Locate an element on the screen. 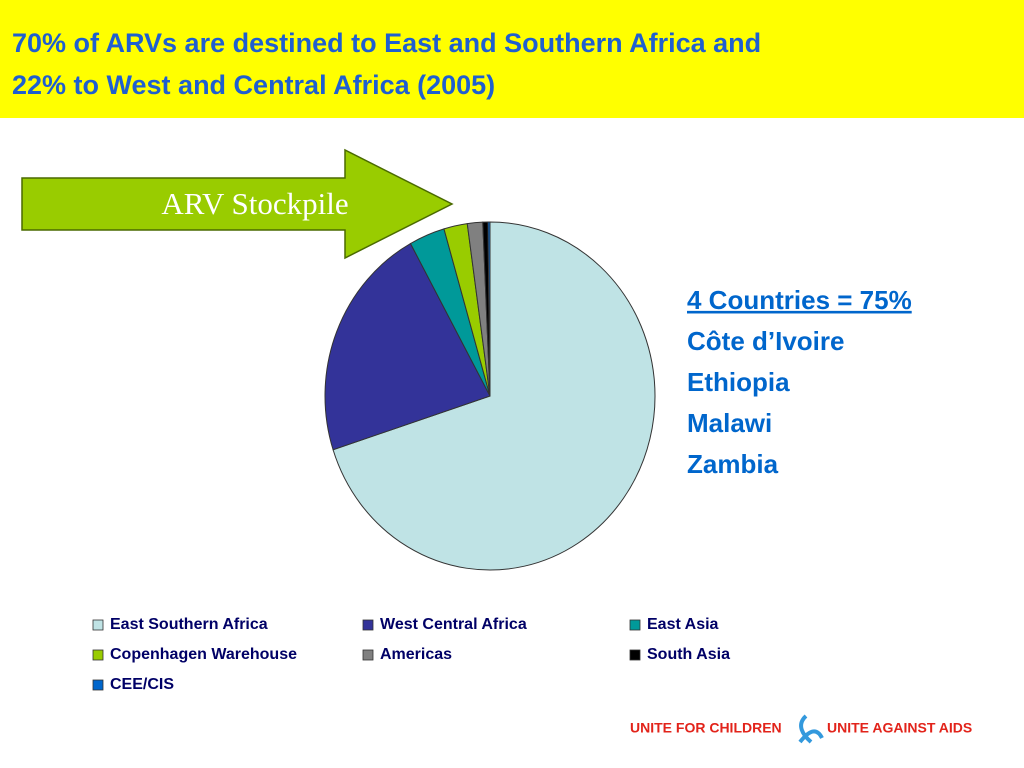 This screenshot has height=768, width=1024. callout-list: Côte d’Ivoire Ethiopia Malawi Zambia is located at coordinates (765, 402).